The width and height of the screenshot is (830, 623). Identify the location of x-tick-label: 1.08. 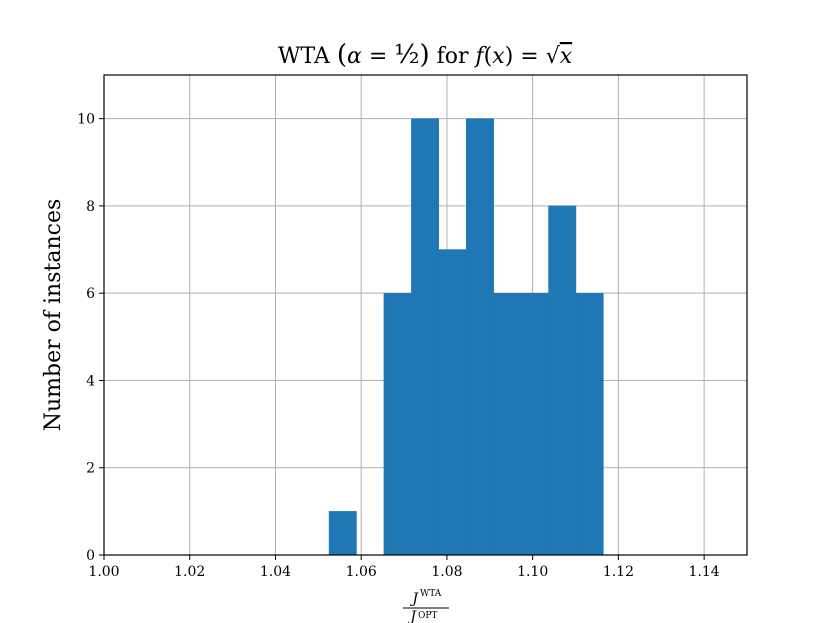
(446, 572).